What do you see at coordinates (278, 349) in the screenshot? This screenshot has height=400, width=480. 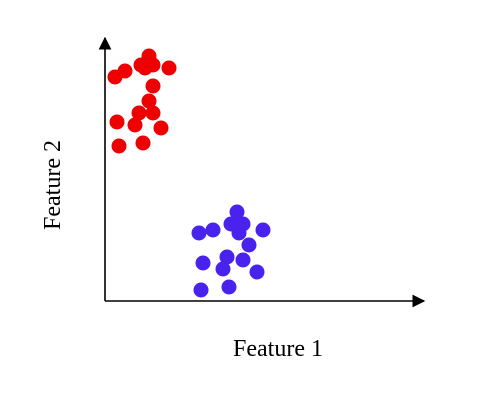 I see `x-axis-label: Feature 1` at bounding box center [278, 349].